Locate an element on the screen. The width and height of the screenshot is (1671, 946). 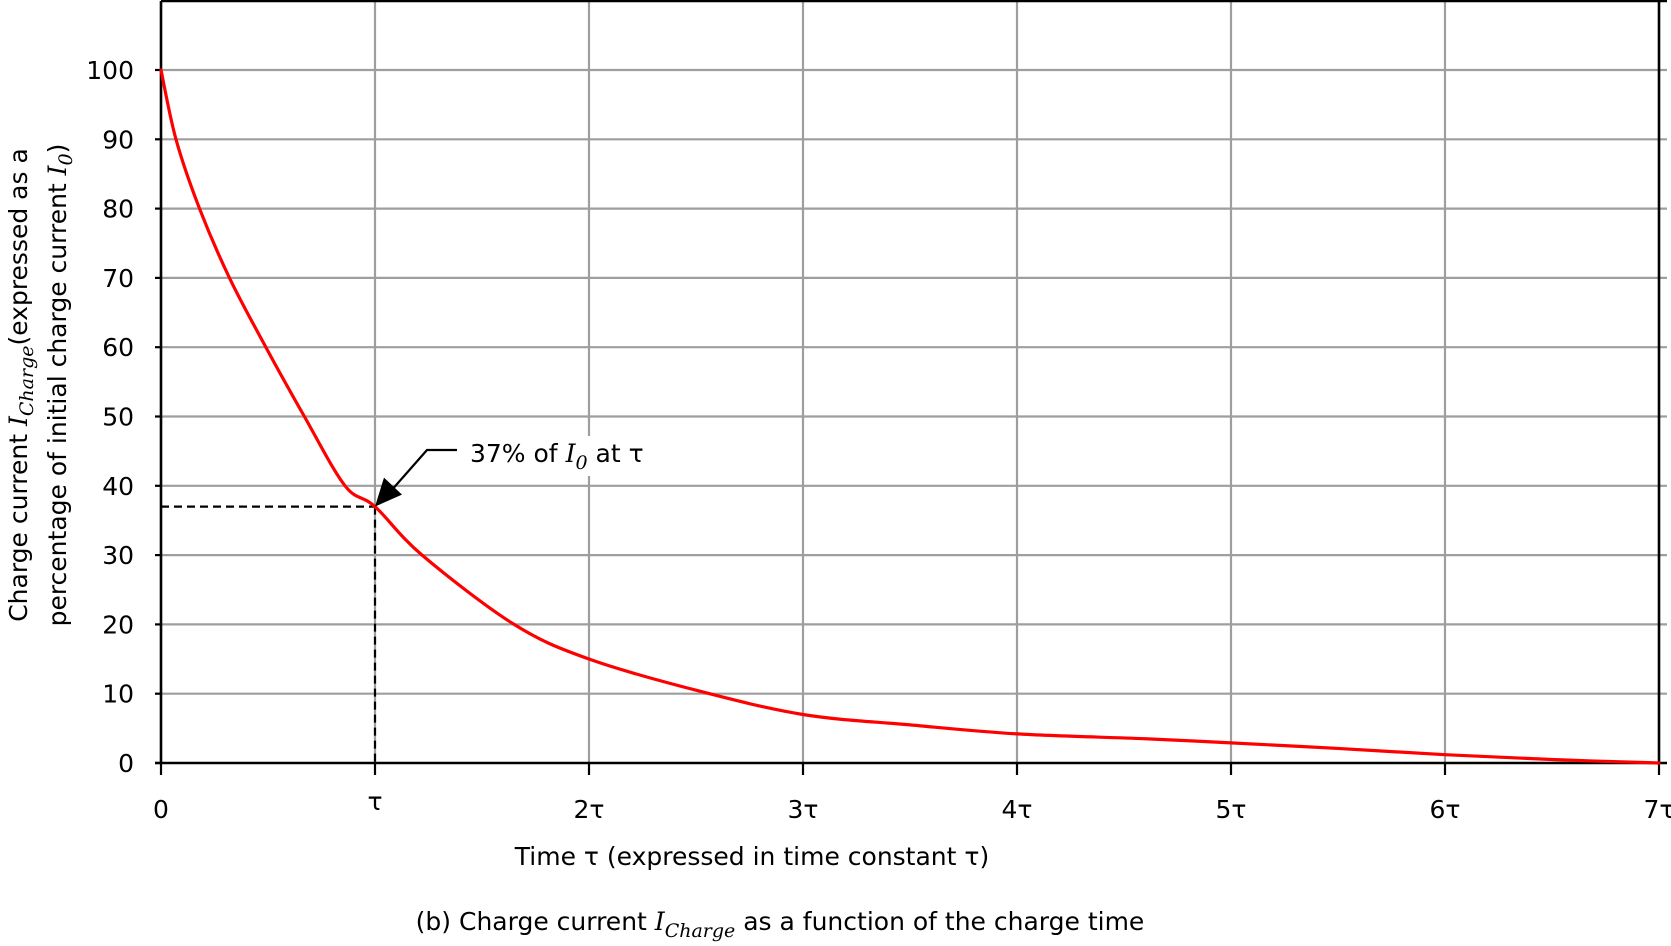
x-tick-label: 0 is located at coordinates (161, 809).